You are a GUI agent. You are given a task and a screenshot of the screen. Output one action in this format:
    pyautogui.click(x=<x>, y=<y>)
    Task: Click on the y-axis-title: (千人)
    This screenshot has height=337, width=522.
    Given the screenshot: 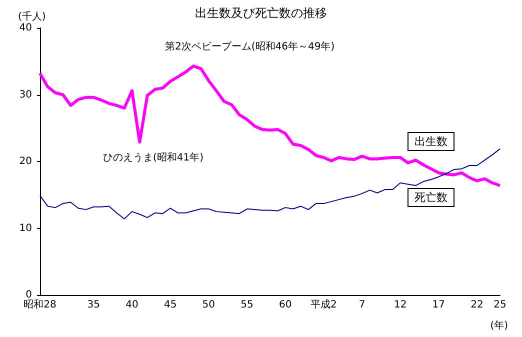 What is the action you would take?
    pyautogui.click(x=32, y=16)
    